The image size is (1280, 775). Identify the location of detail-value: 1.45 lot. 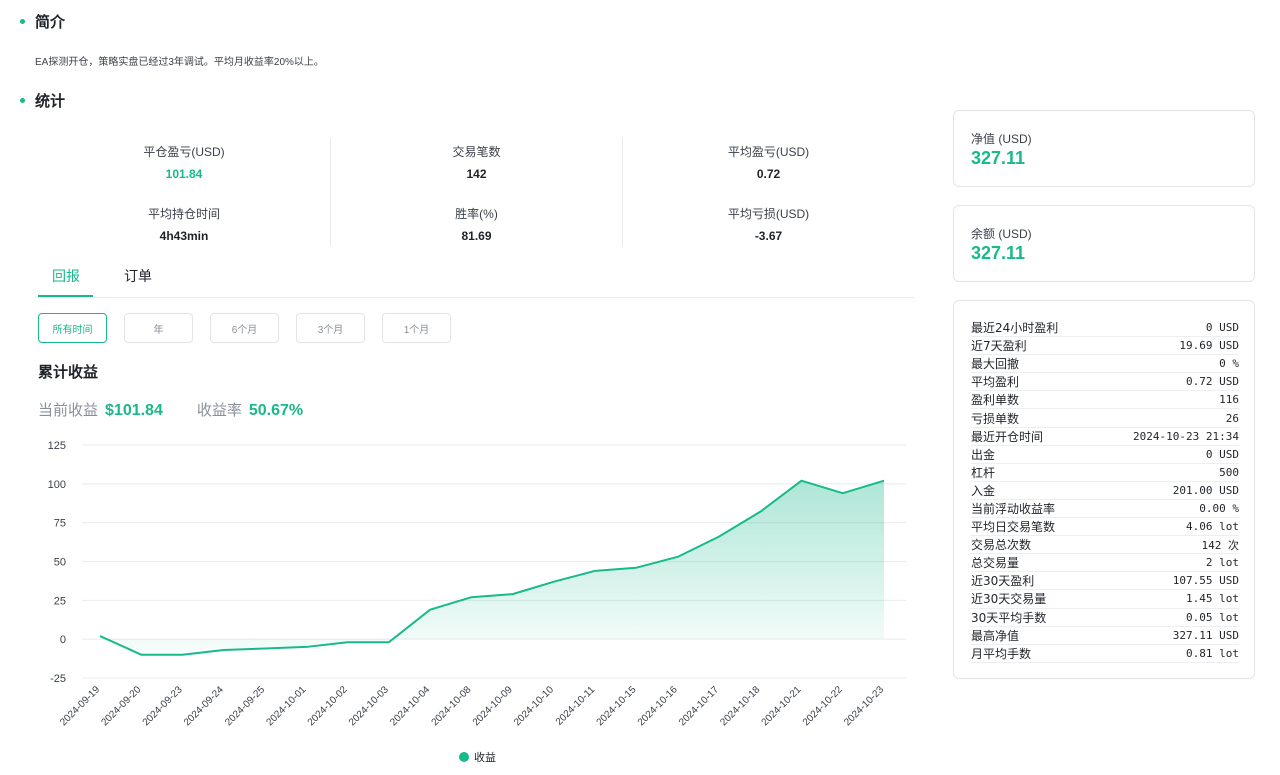
(1212, 599).